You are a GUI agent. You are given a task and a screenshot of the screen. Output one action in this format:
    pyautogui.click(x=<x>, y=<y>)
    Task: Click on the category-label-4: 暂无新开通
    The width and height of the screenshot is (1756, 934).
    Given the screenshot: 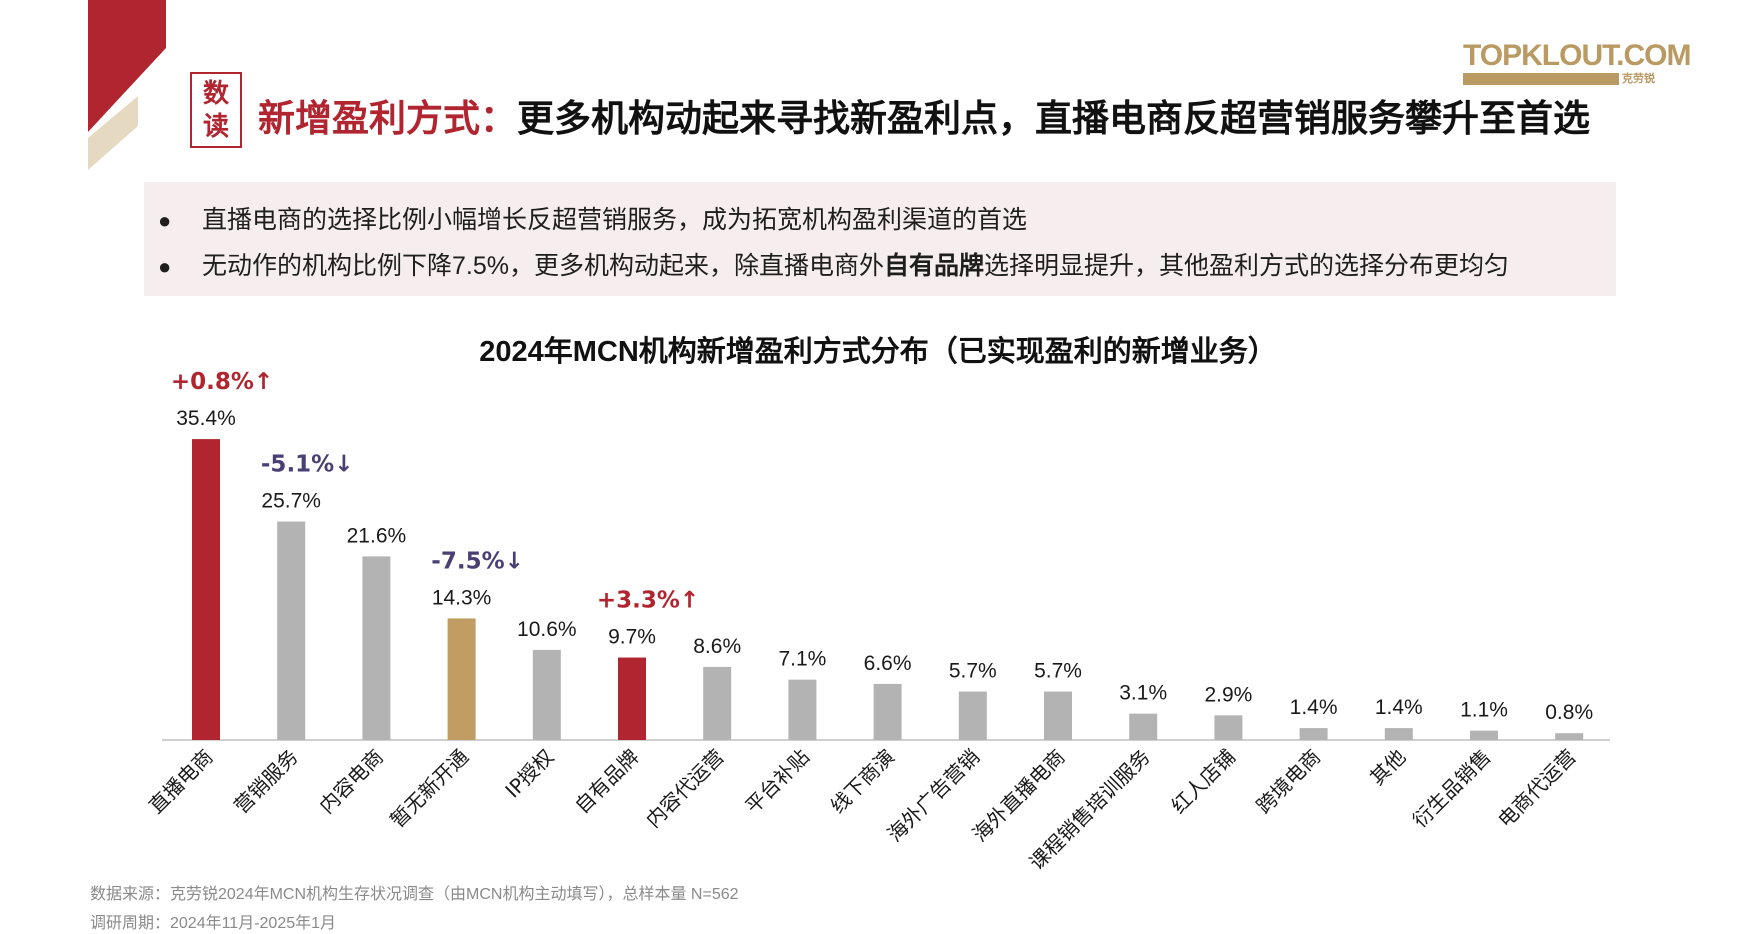 What is the action you would take?
    pyautogui.click(x=429, y=789)
    